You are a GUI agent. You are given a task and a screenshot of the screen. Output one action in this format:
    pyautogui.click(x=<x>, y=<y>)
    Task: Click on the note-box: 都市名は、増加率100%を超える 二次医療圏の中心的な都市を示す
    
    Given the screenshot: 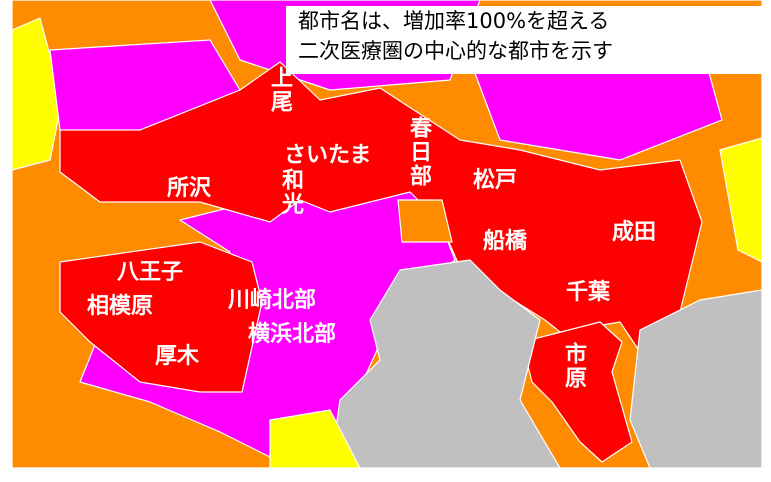 What is the action you would take?
    pyautogui.click(x=525, y=40)
    